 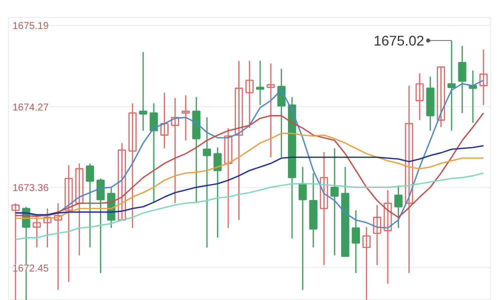 What do you see at coordinates (399, 40) in the screenshot?
I see `annotation: 1675.02` at bounding box center [399, 40].